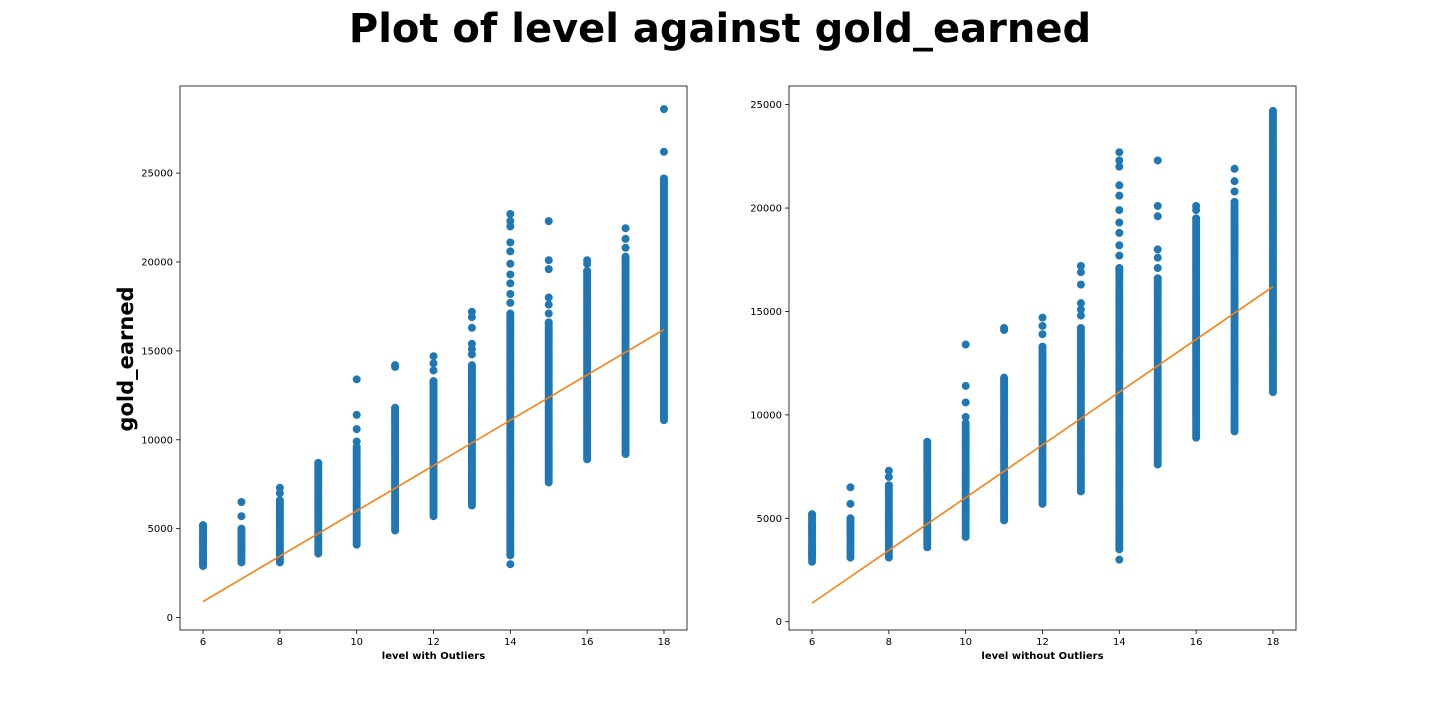 The image size is (1440, 720). Describe the element at coordinates (1119, 642) in the screenshot. I see `x-tick-label: 14` at that location.